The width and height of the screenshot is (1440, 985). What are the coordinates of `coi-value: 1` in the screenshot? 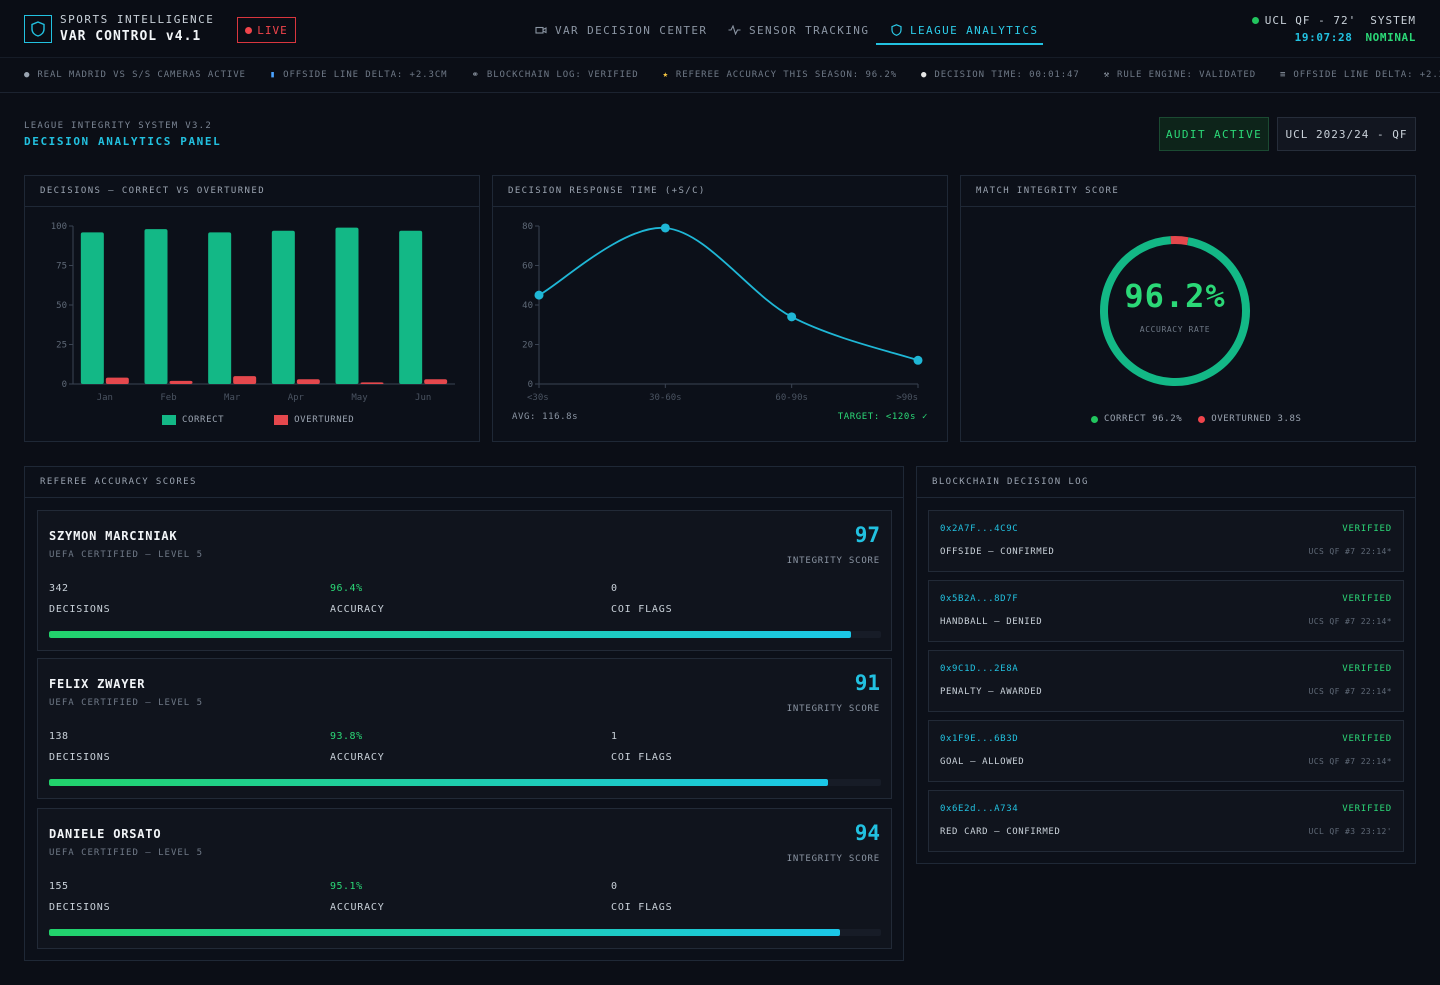 It's located at (614, 736).